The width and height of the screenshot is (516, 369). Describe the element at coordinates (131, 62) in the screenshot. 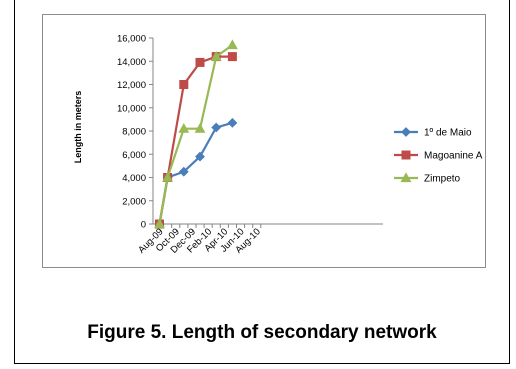

I see `y-tick-label: 14,000` at that location.